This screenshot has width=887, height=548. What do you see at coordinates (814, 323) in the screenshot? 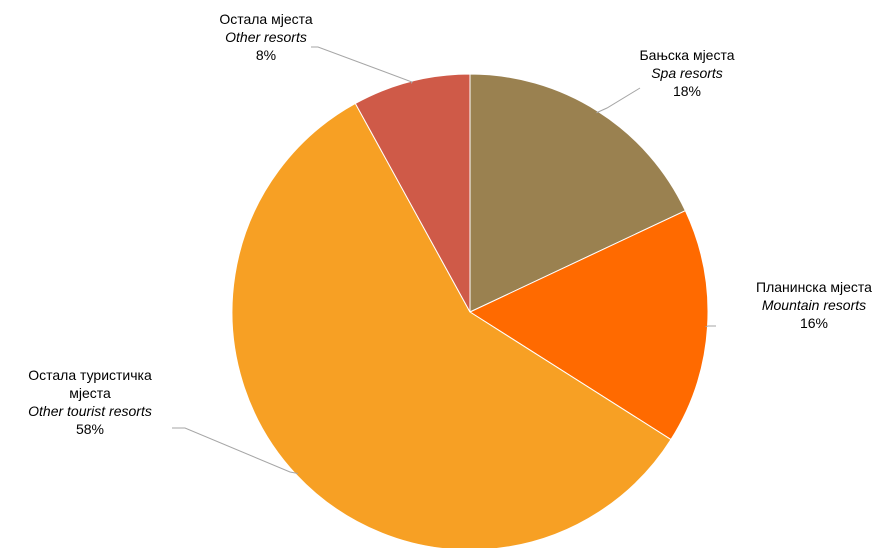
I see `slice-value-mountain-resorts: 16%` at bounding box center [814, 323].